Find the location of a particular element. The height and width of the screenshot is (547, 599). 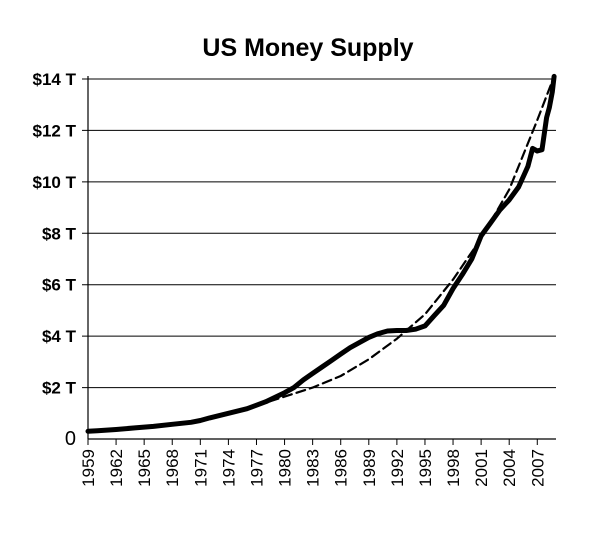

x-tick-label: 1983 is located at coordinates (313, 468).